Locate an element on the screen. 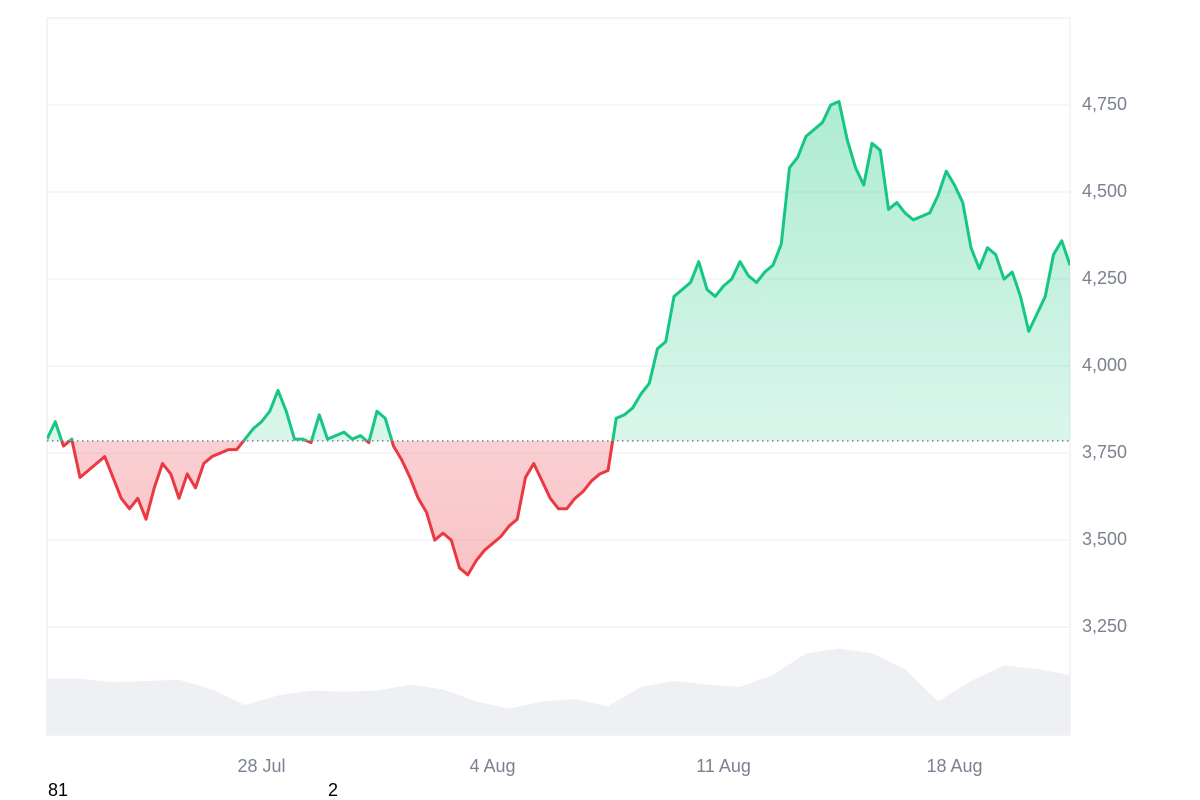 Image resolution: width=1200 pixels, height=800 pixels. y-tick-label: 4,250 is located at coordinates (1104, 278).